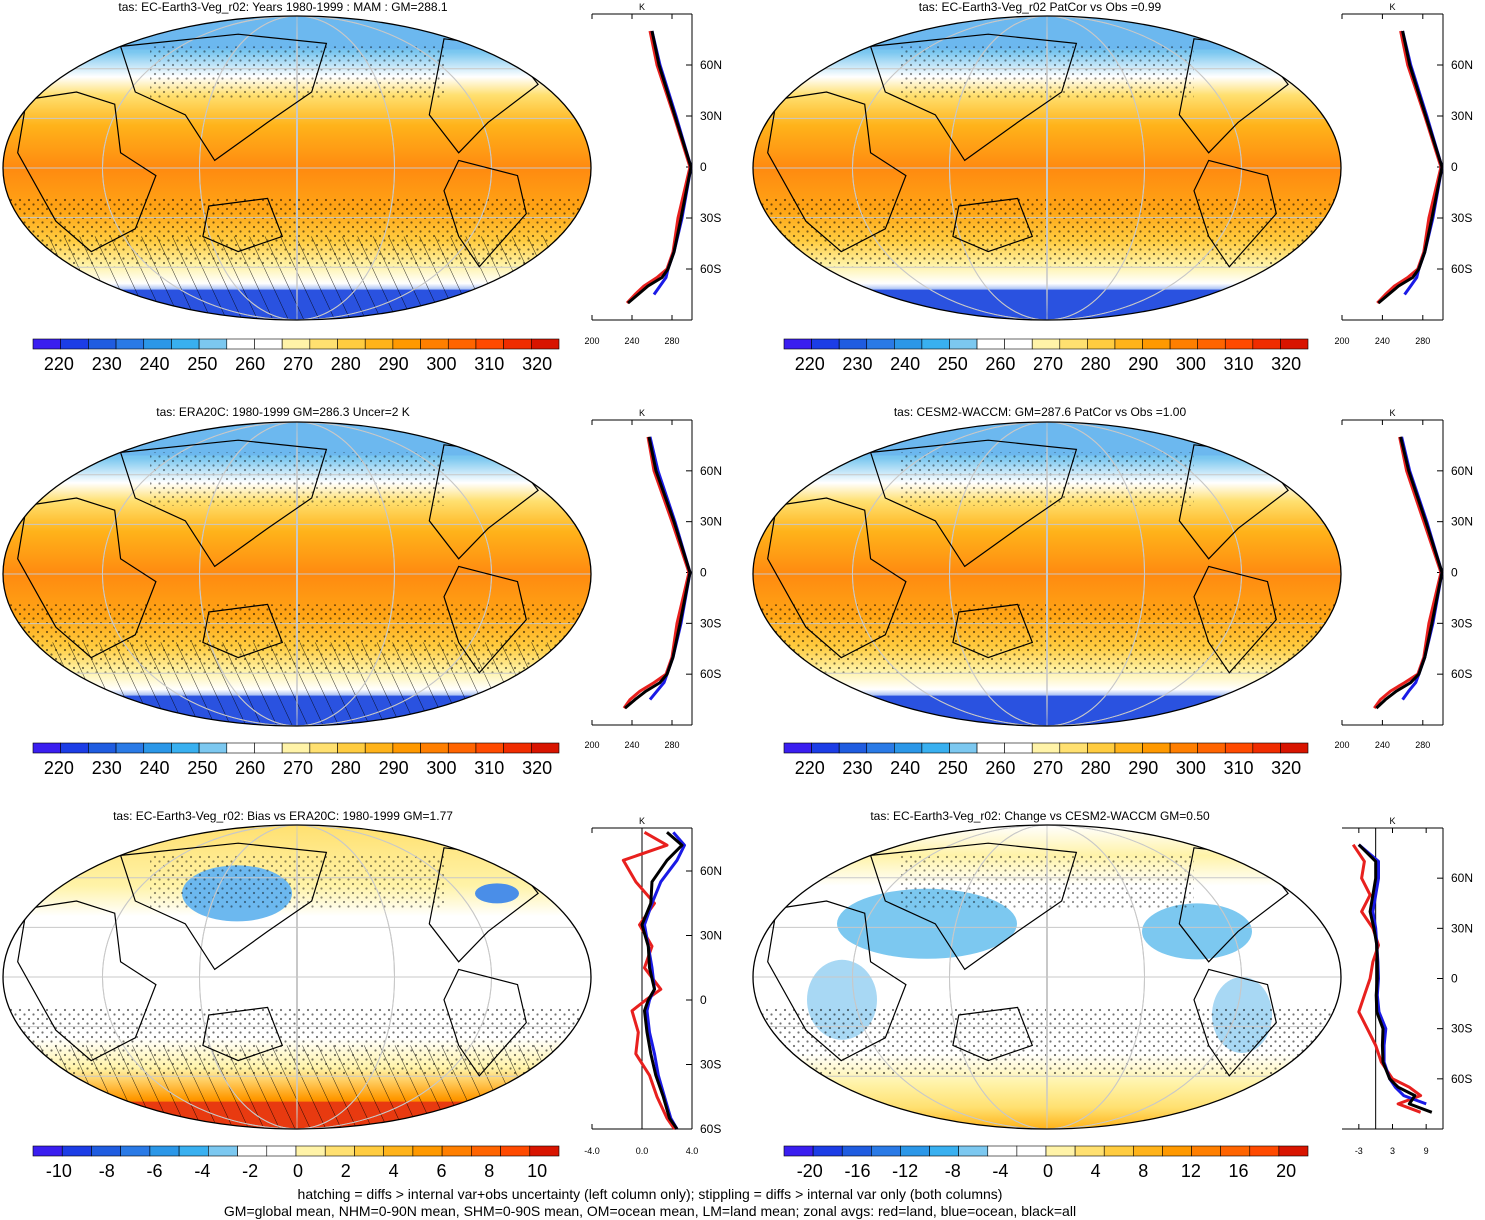 The height and width of the screenshot is (1220, 1485). Describe the element at coordinates (1191, 1171) in the screenshot. I see `colorbar-tick-label: 12` at that location.